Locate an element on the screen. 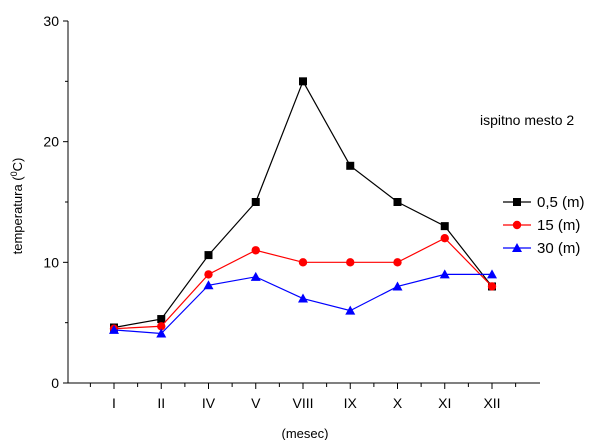 The image size is (610, 440). legend-label: 0,5 (m) is located at coordinates (561, 202).